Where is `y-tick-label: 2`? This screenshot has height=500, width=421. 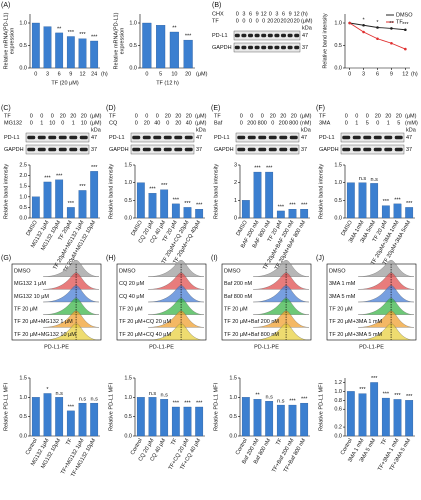 y-tick-label: 2 is located at coordinates (235, 183).